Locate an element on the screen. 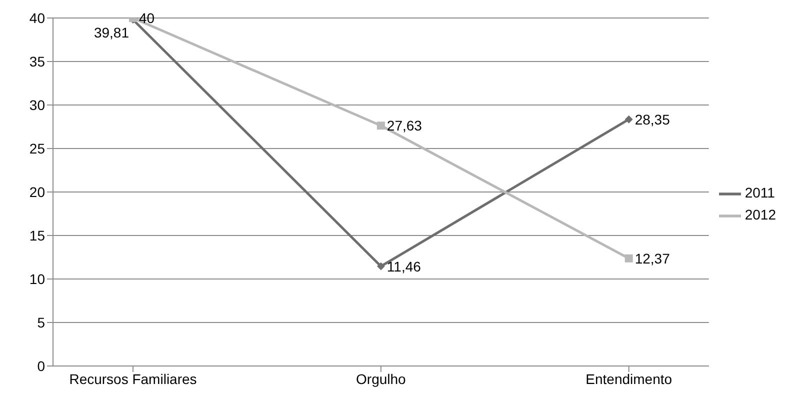 The height and width of the screenshot is (409, 804). y-tick-label: 10 is located at coordinates (37, 278).